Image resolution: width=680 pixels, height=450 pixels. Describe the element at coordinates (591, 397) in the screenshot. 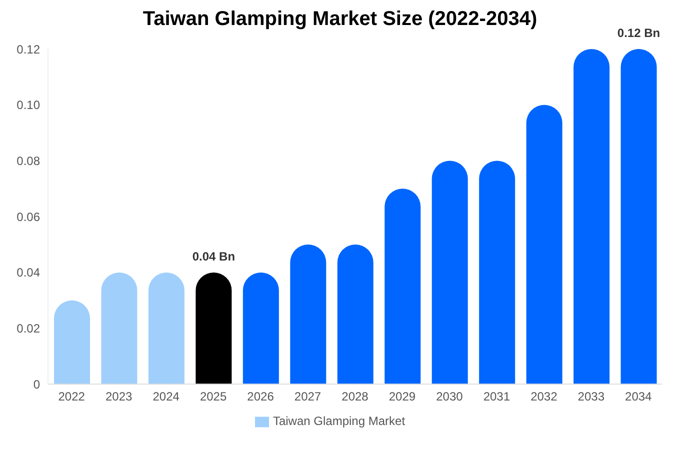

I see `x-tick-label: 2033` at that location.